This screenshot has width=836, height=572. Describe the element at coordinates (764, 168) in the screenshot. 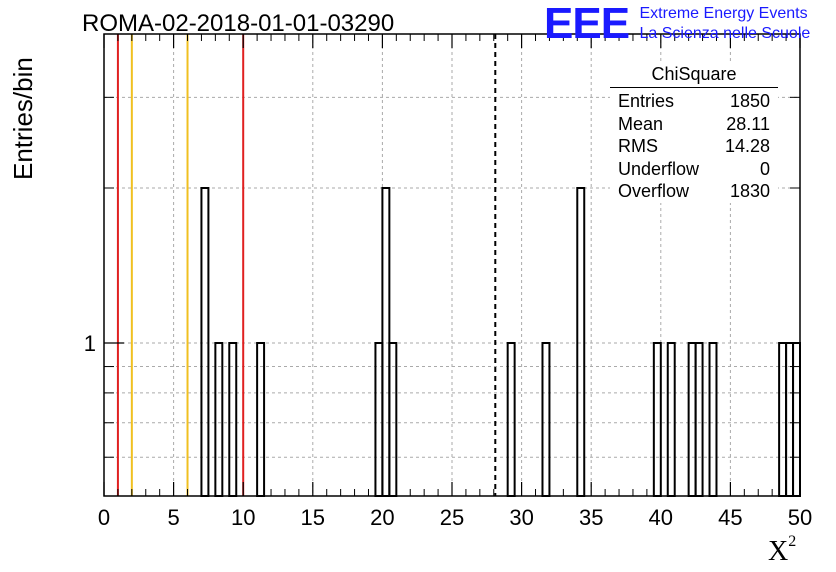

I see `stats-value: 0` at that location.